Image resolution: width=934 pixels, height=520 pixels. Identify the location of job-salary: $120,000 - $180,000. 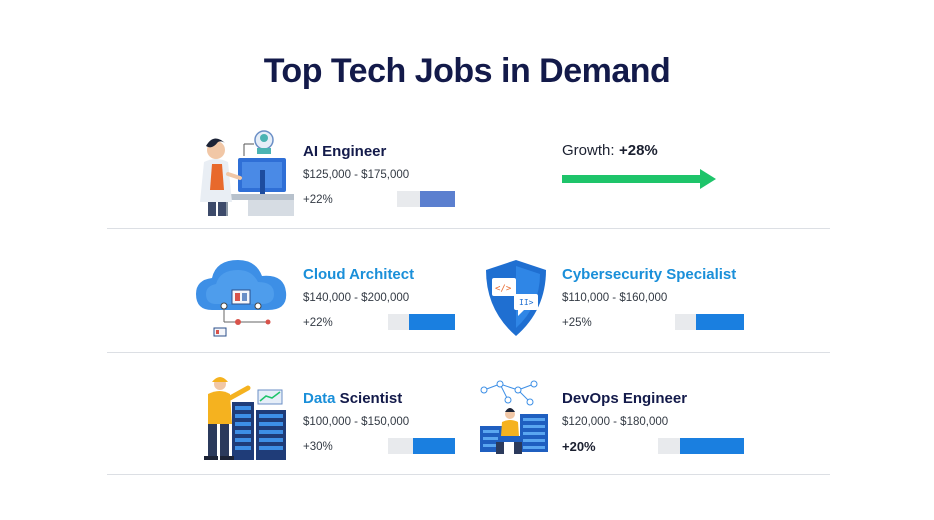
(615, 422).